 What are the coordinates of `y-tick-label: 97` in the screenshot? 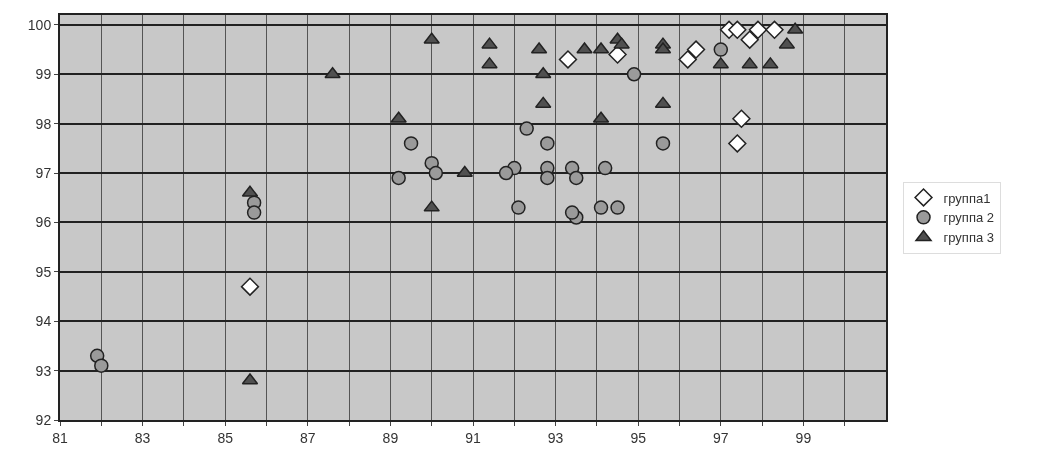 It's located at (43, 172).